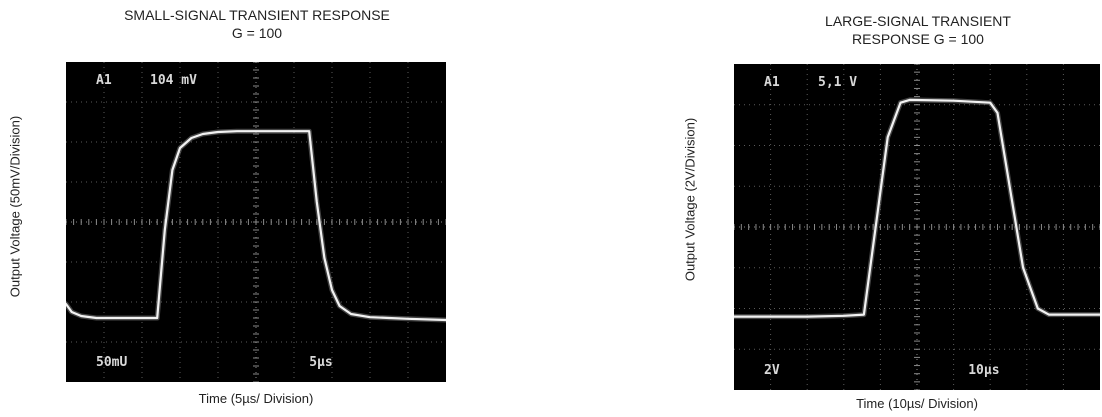 The image size is (1102, 417). I want to click on chart-title-line-1: SMALL-SIGNAL TRANSIENT RESPONSE, so click(257, 15).